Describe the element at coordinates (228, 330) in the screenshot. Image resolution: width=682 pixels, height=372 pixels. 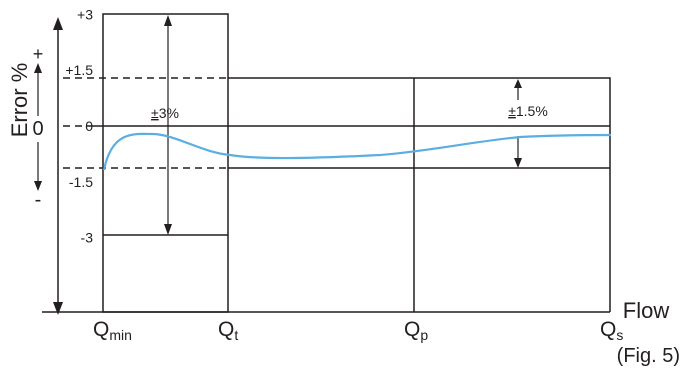
I see `x-label-qt: Qt` at that location.